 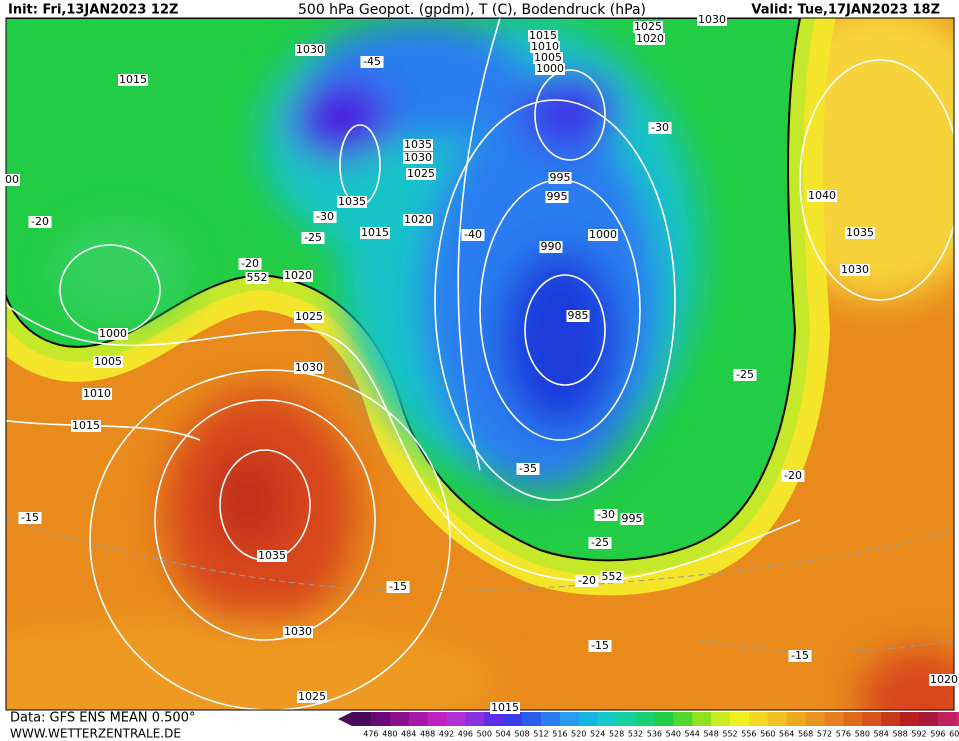 I want to click on contour-label: 1040, so click(x=822, y=195).